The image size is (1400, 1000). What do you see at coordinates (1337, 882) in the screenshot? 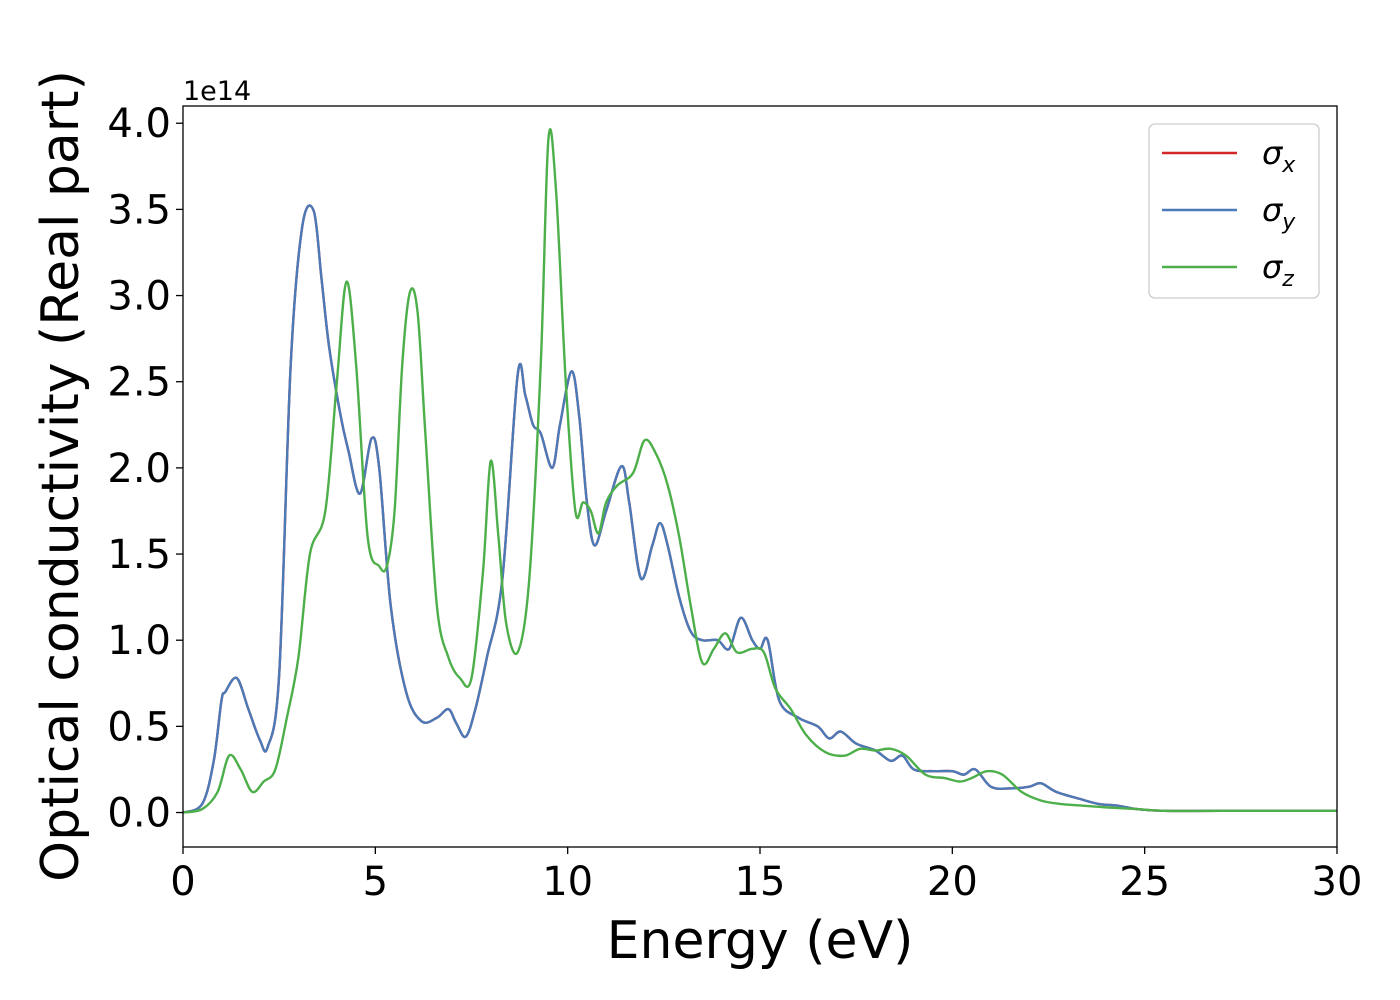
I see `x-tick-label: 30` at bounding box center [1337, 882].